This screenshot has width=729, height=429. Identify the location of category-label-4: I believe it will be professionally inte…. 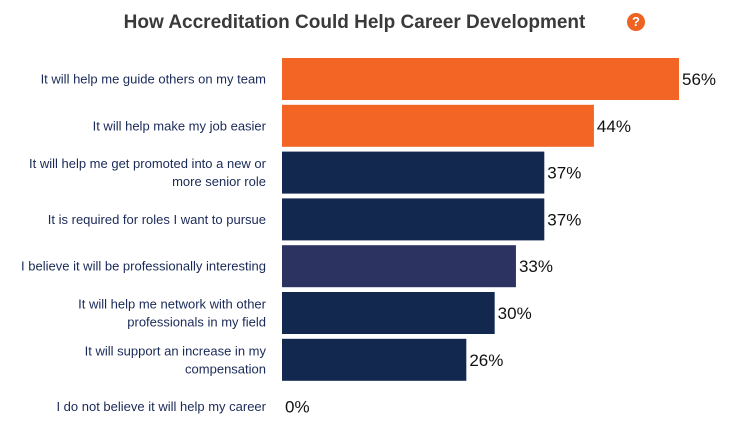
(143, 266).